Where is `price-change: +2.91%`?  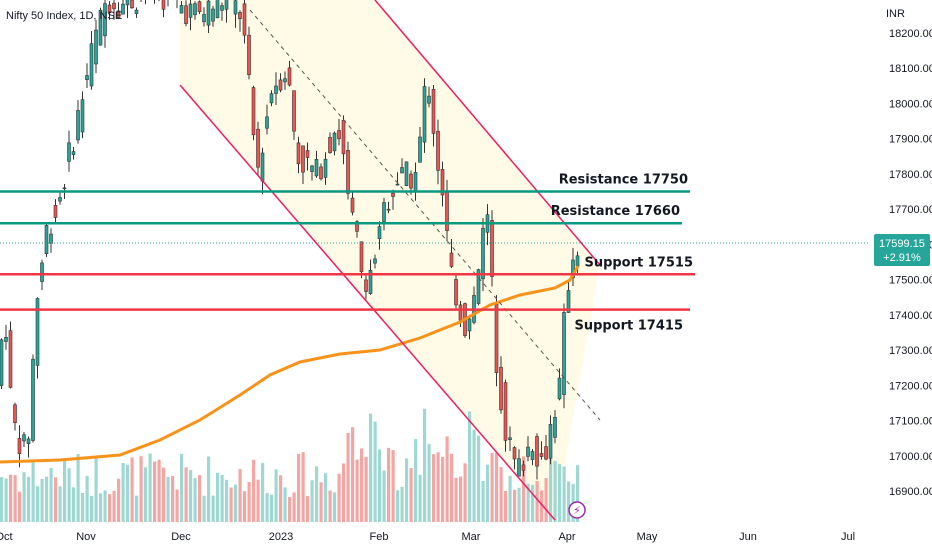
price-change: +2.91% is located at coordinates (902, 258).